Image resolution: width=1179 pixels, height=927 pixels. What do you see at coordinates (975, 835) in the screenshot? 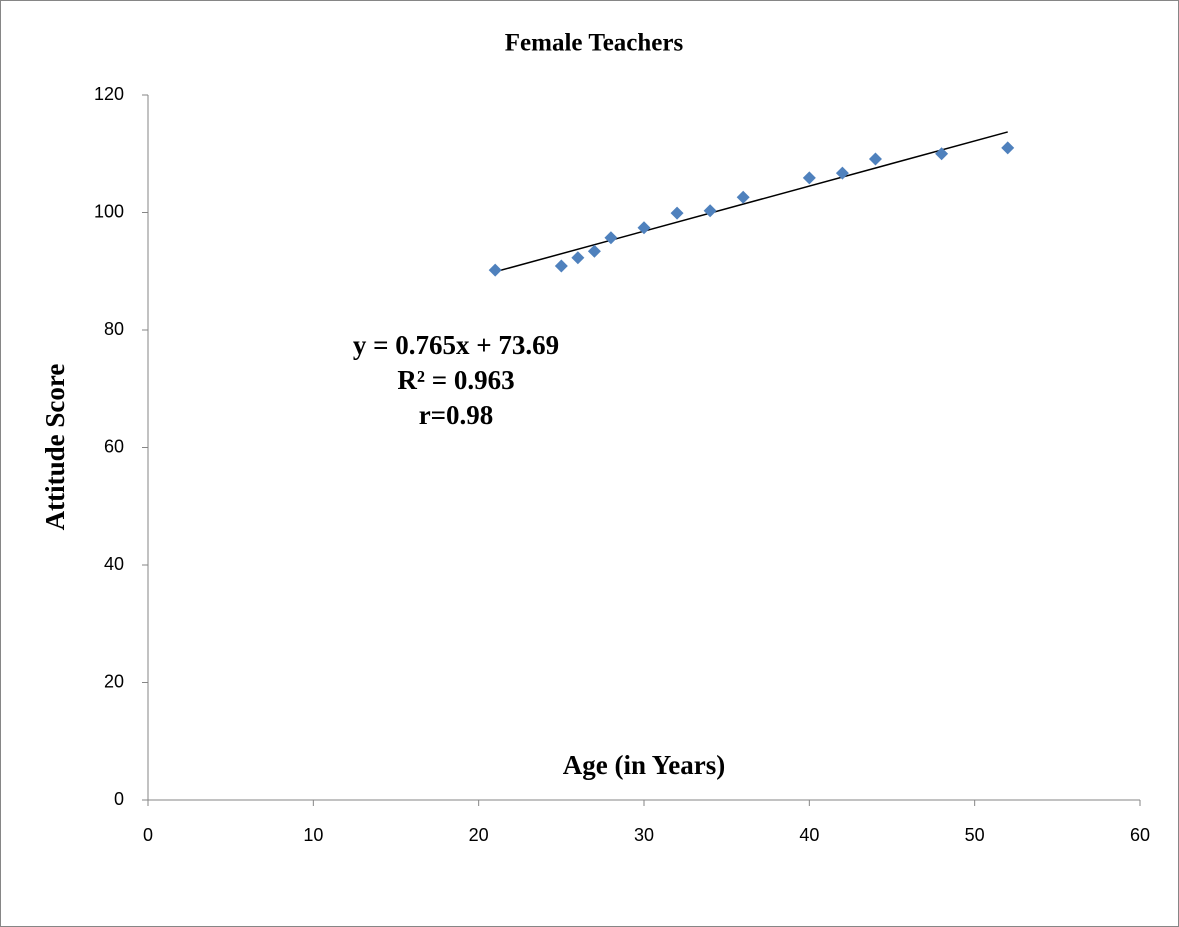
I see `x-tick-label: 50` at bounding box center [975, 835].